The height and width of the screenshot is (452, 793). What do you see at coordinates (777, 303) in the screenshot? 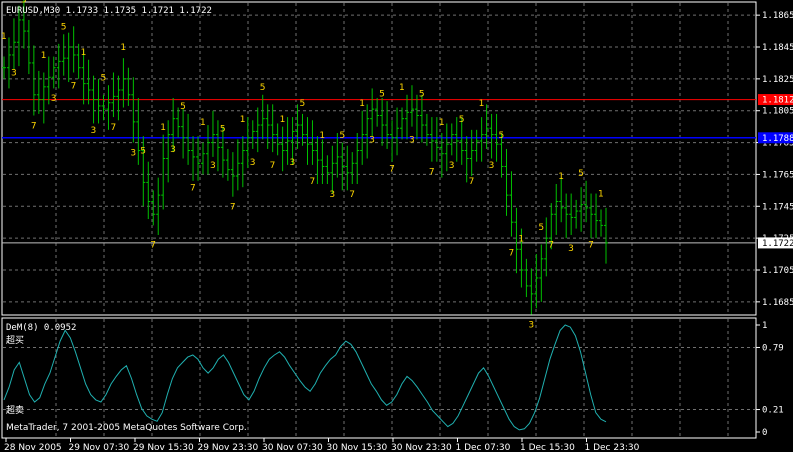
I see `price-tick-label: 1.1685` at bounding box center [777, 303].